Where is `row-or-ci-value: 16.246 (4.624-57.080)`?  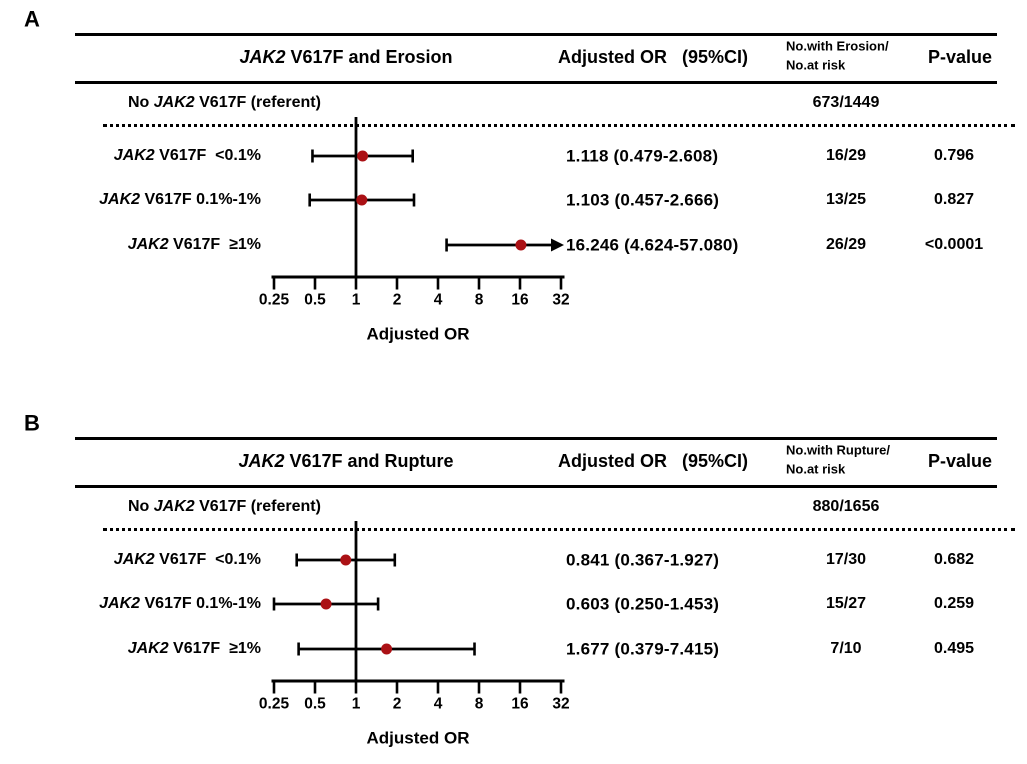
row-or-ci-value: 16.246 (4.624-57.080) is located at coordinates (652, 245).